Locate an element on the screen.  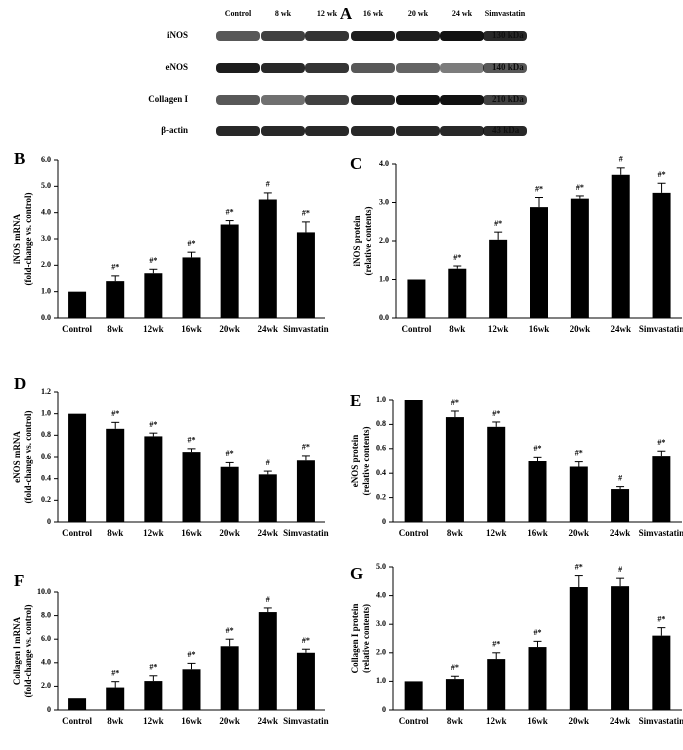
y-axis-label: eNOS protein is located at coordinates (355, 461).